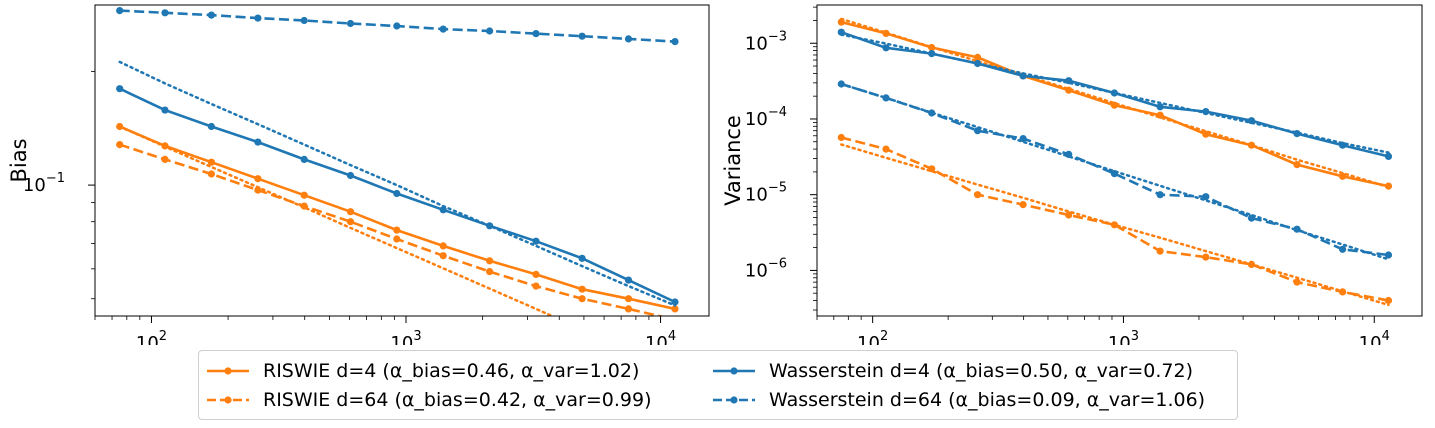 The height and width of the screenshot is (428, 1435). Describe the element at coordinates (734, 400) in the screenshot. I see `legend-line-wasserstein-d64` at that location.